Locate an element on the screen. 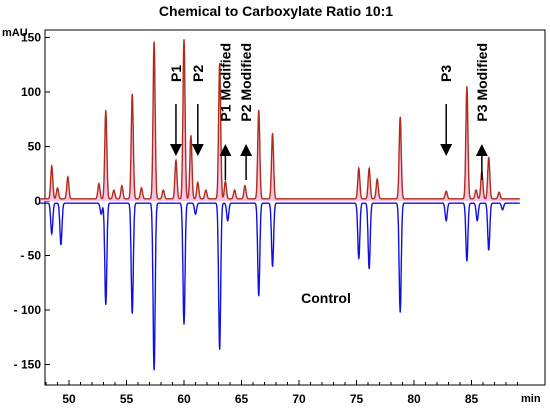  peak-annotation: P2 Modified is located at coordinates (246, 82).